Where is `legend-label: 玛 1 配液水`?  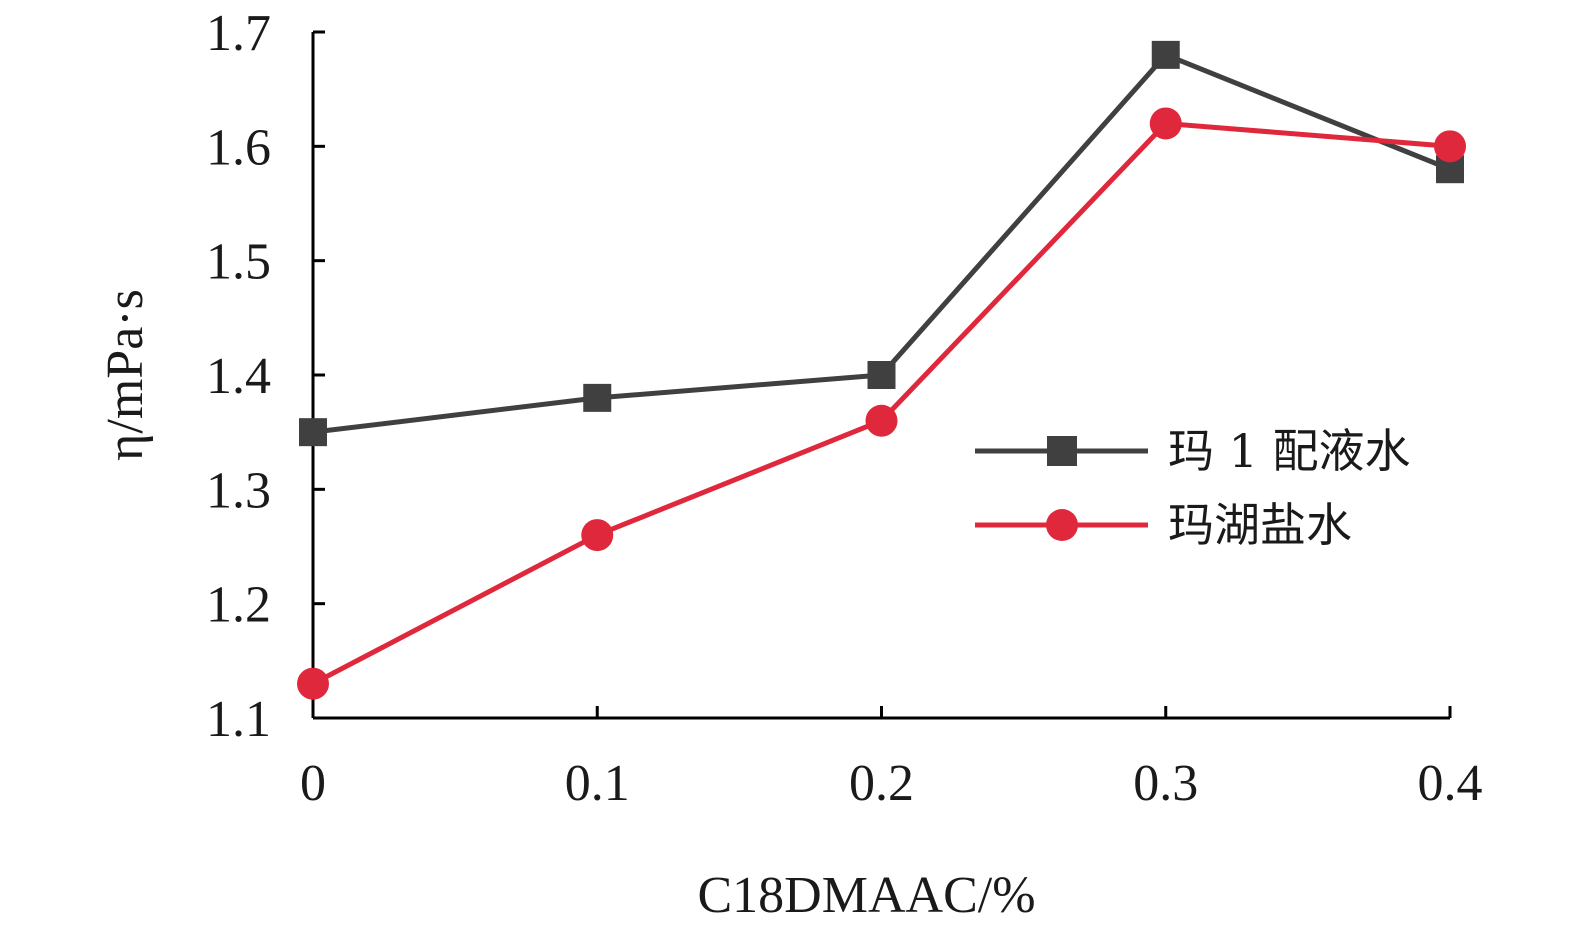
legend-label: 玛 1 配液水 is located at coordinates (1289, 451).